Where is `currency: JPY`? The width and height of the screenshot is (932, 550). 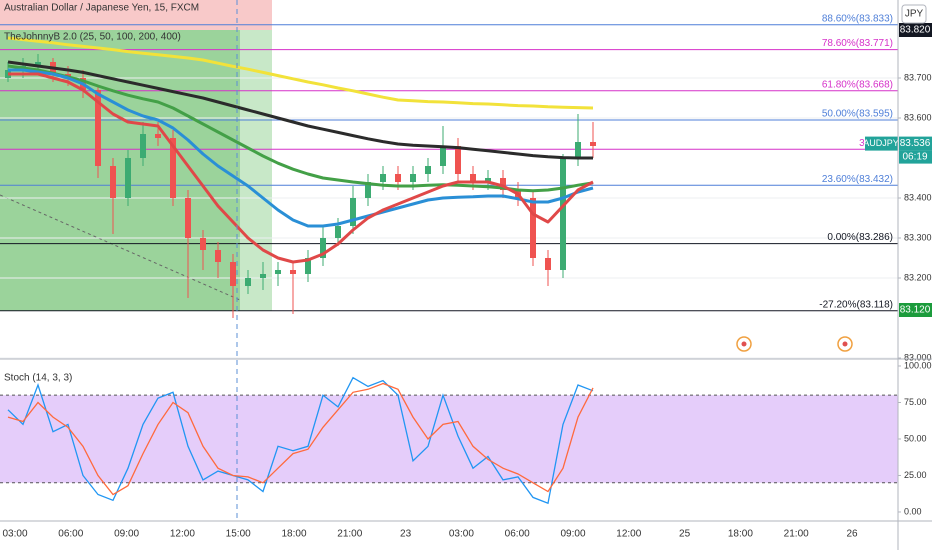 currency: JPY is located at coordinates (914, 14).